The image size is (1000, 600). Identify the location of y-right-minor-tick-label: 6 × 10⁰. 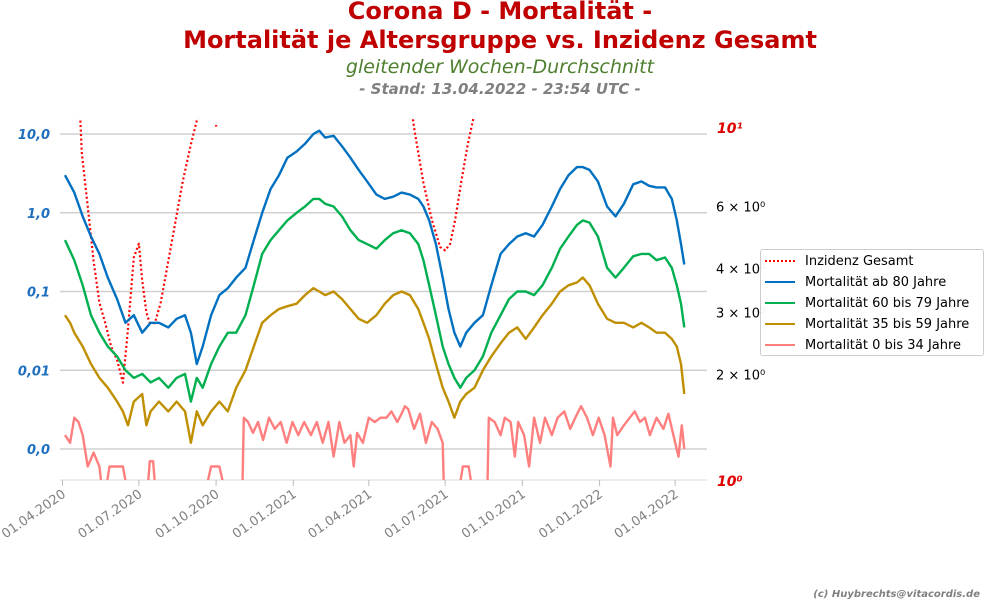
(740, 207).